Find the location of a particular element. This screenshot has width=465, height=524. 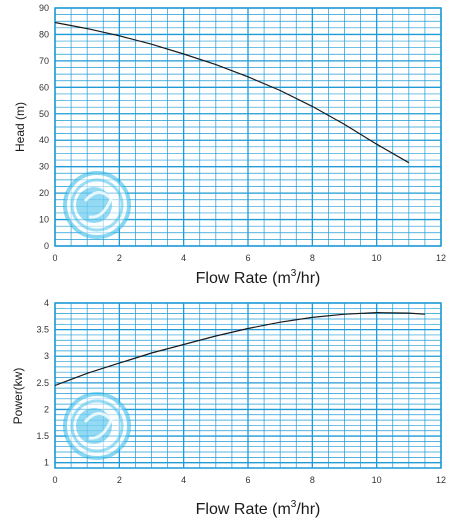

y-tick-label: 3 is located at coordinates (46, 356).